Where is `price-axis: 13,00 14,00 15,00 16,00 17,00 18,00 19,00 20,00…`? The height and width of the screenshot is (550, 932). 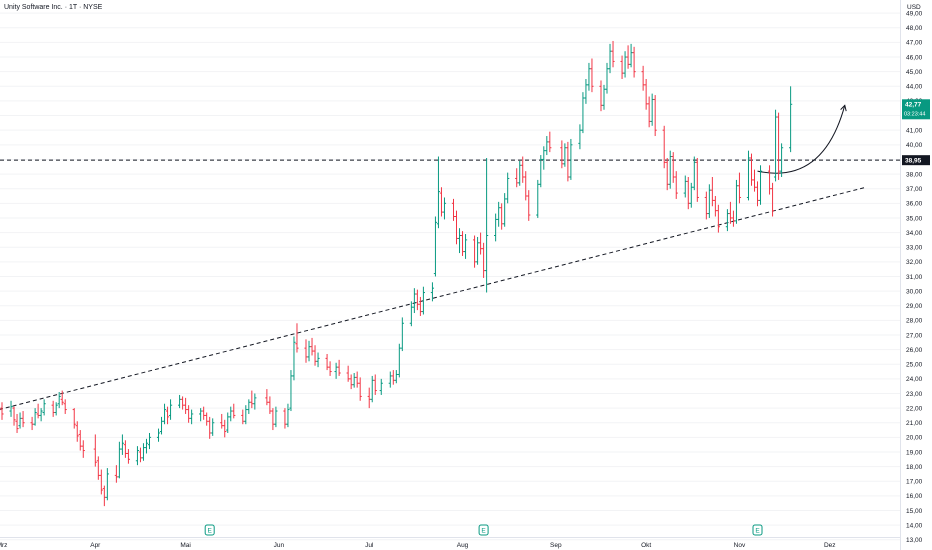 price-axis: 13,00 14,00 15,00 16,00 17,00 18,00 19,00 20,00… is located at coordinates (914, 277).